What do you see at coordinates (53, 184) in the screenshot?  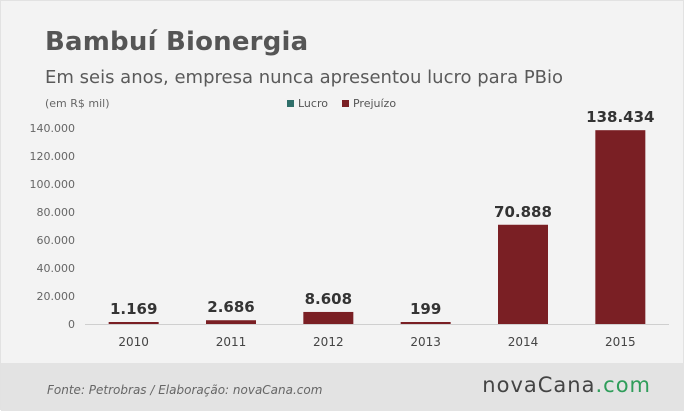 I see `y-tick-label: 100.000` at bounding box center [53, 184].